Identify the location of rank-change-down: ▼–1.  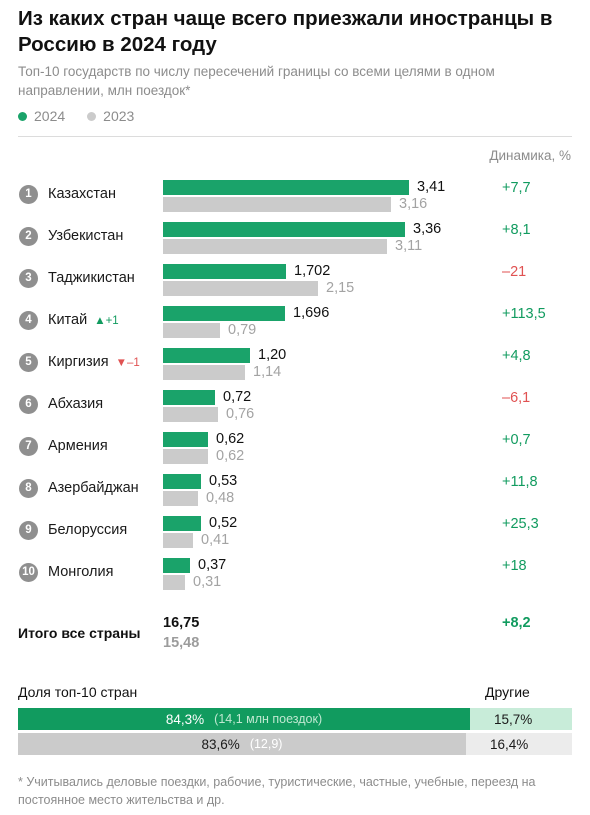
(127, 363).